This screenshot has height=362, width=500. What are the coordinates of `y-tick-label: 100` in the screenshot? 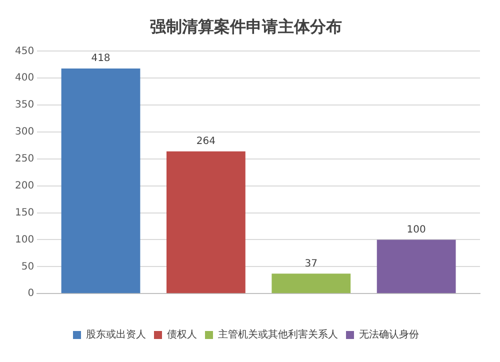 It's located at (24, 240).